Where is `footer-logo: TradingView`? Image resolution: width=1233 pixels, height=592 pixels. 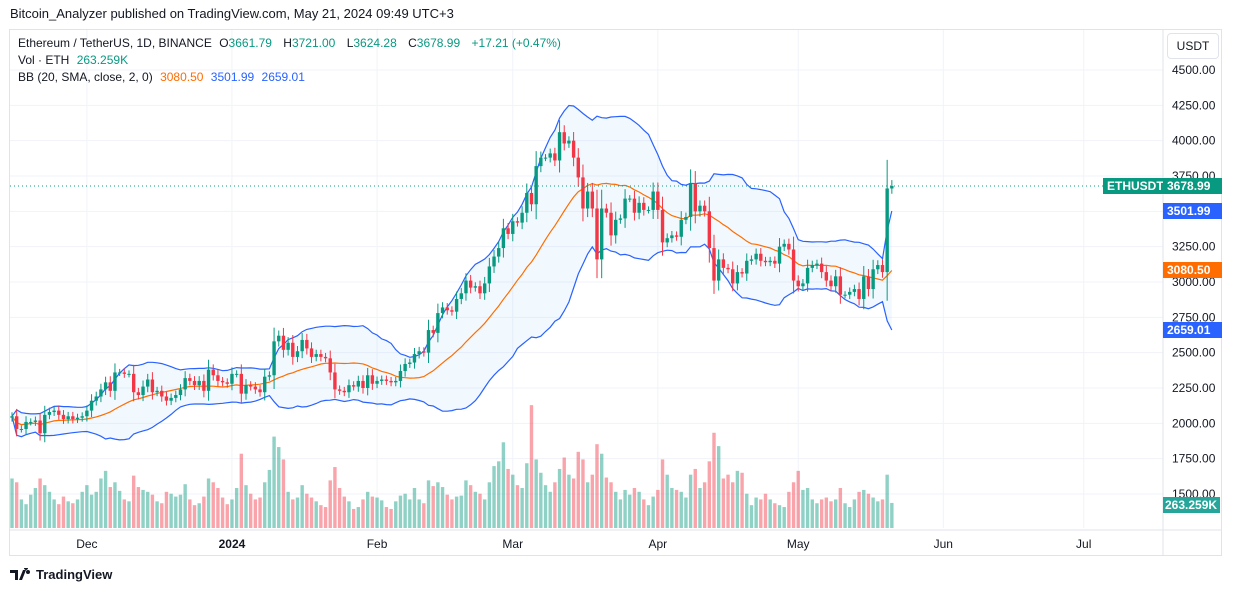 footer-logo: TradingView is located at coordinates (61, 574).